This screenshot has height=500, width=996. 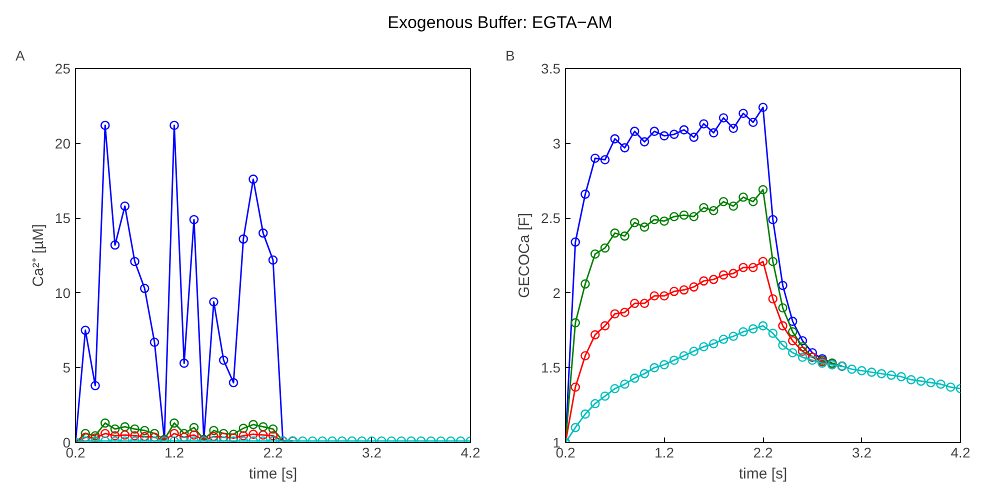 What do you see at coordinates (551, 68) in the screenshot?
I see `y-tick-label: 3.5` at bounding box center [551, 68].